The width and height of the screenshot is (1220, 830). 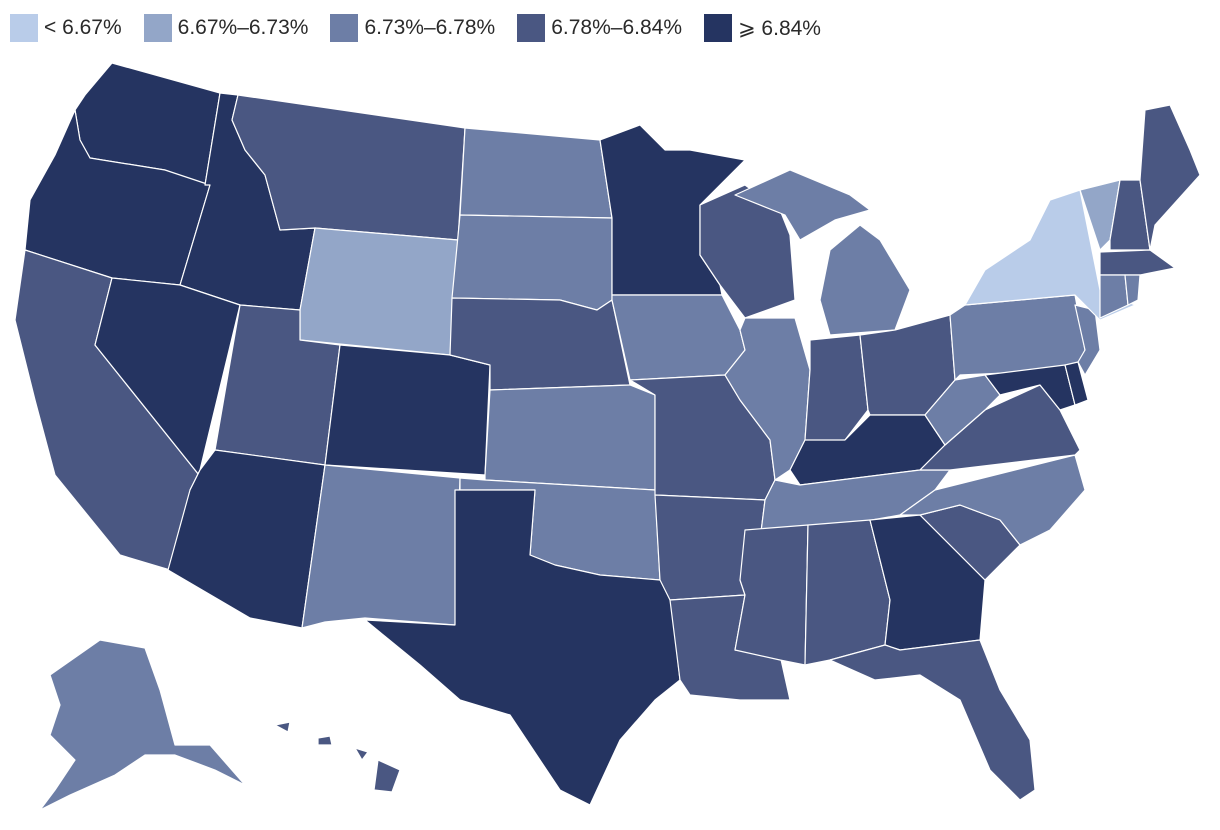 What do you see at coordinates (1076, 383) in the screenshot?
I see `state-de` at bounding box center [1076, 383].